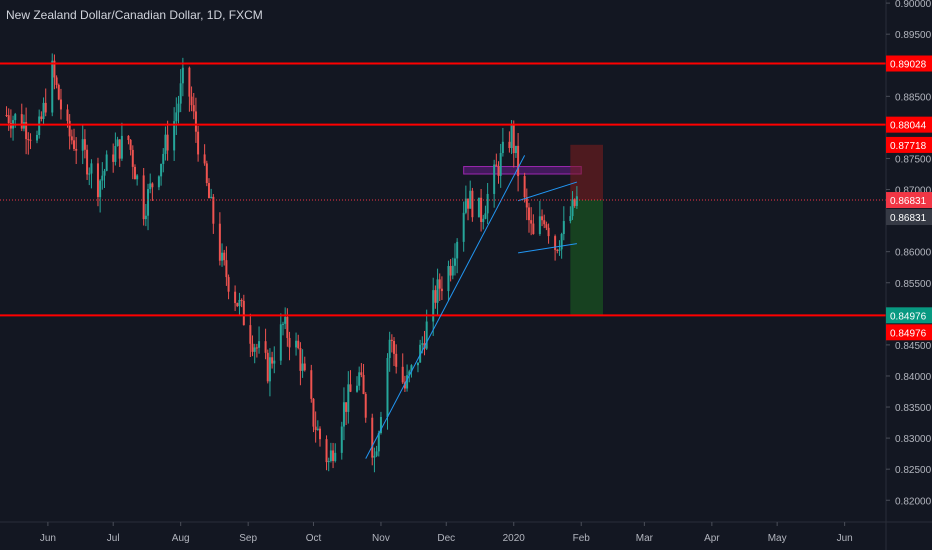 Image resolution: width=932 pixels, height=550 pixels. Describe the element at coordinates (909, 63) in the screenshot. I see `price-label: 0.89028` at that location.